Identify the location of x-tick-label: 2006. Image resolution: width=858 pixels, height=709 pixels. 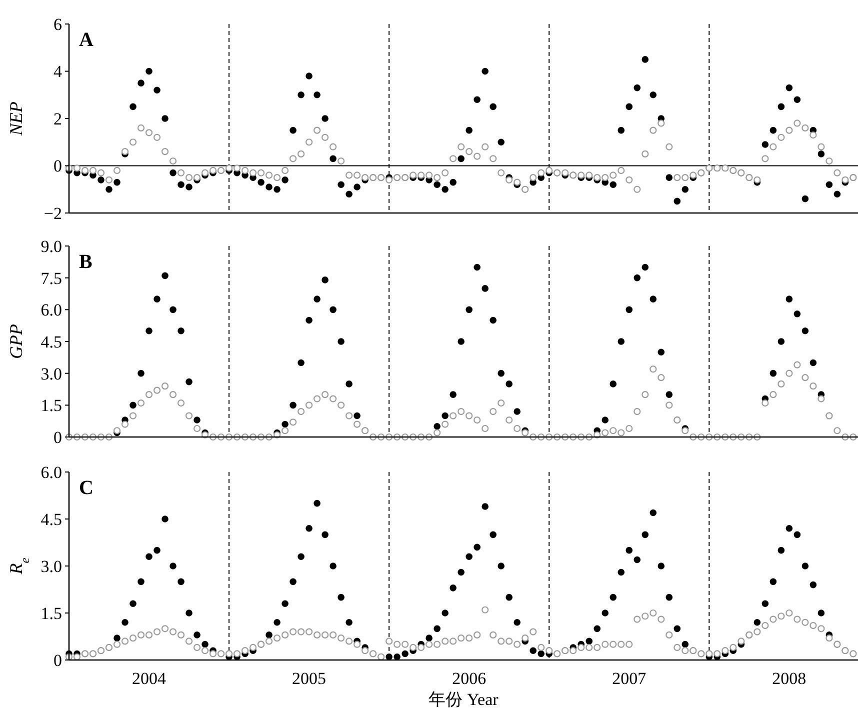
(469, 678).